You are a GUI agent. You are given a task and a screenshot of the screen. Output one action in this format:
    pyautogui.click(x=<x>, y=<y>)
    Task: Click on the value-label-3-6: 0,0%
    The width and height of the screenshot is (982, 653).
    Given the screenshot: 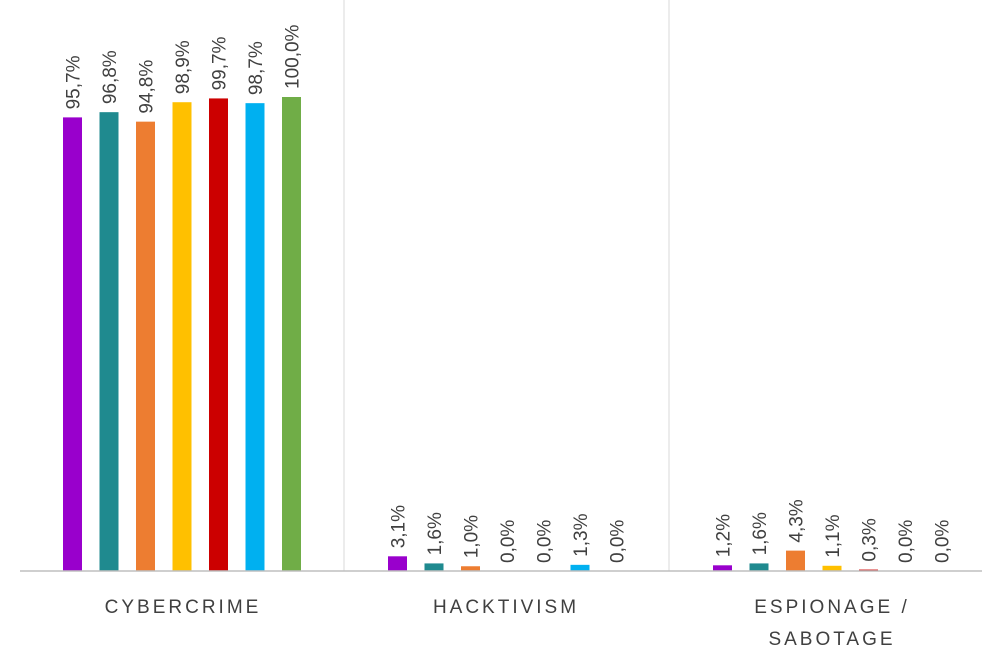 What is the action you would take?
    pyautogui.click(x=906, y=541)
    